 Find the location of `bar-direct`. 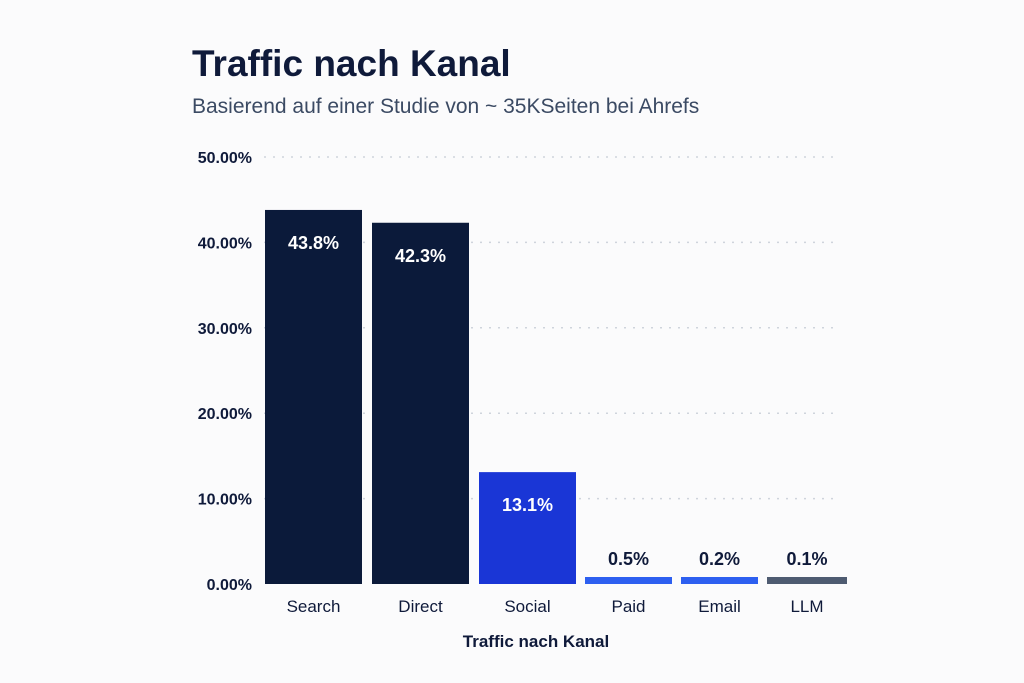

bar-direct is located at coordinates (420, 403).